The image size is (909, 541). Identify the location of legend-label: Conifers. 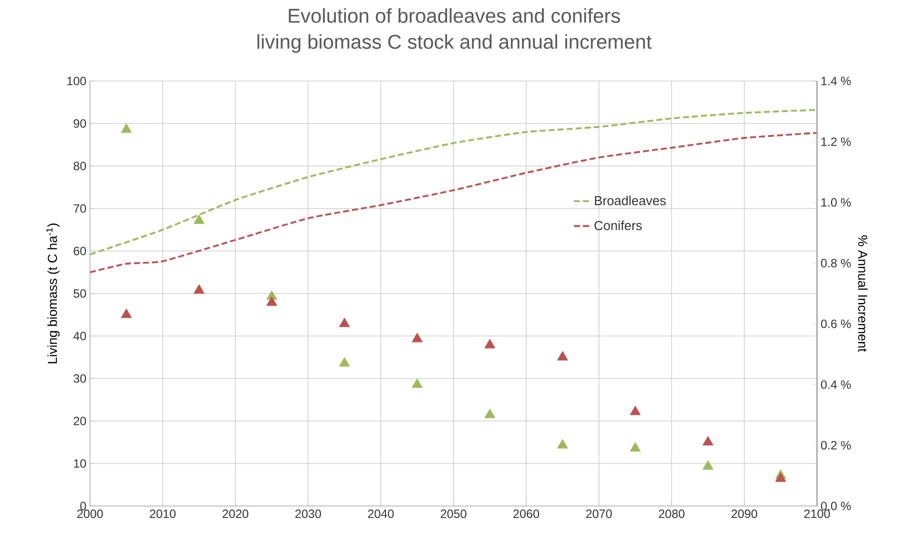
(618, 225).